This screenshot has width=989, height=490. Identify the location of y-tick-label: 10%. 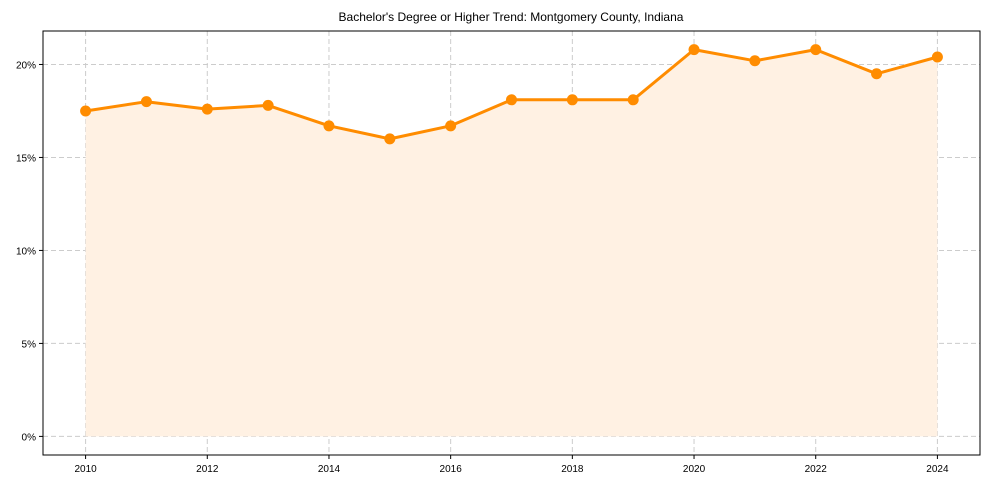
(26, 251).